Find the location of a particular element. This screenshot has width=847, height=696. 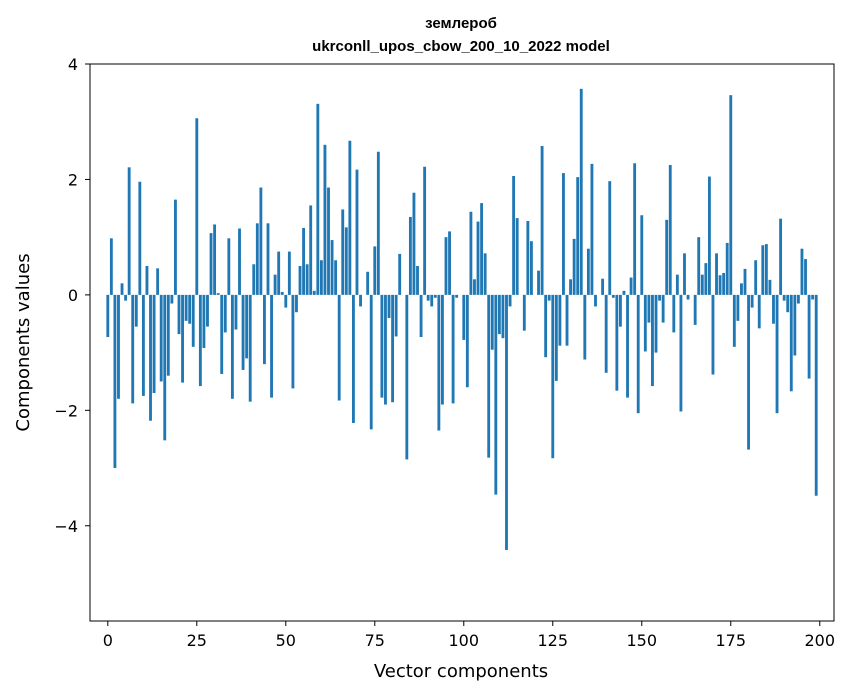

y-tick-label: 2 is located at coordinates (73, 179).